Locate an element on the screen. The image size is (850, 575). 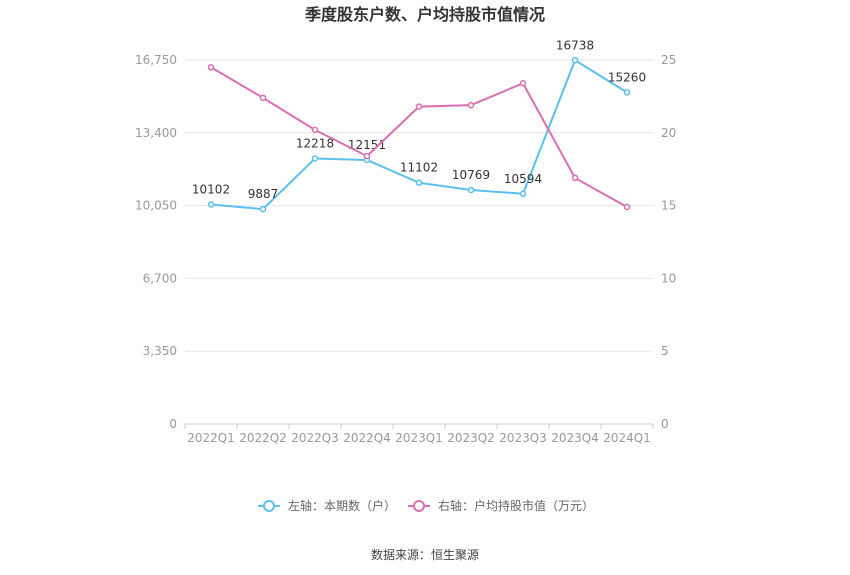
data-label: 10594 is located at coordinates (523, 179).